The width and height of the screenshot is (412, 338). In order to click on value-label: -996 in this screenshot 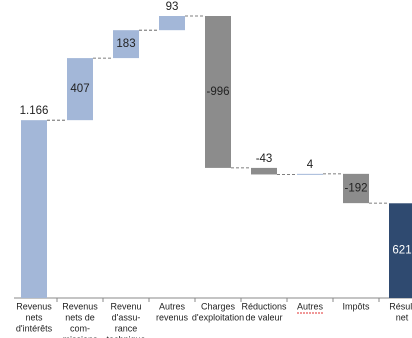, I will do `click(217, 92)`.